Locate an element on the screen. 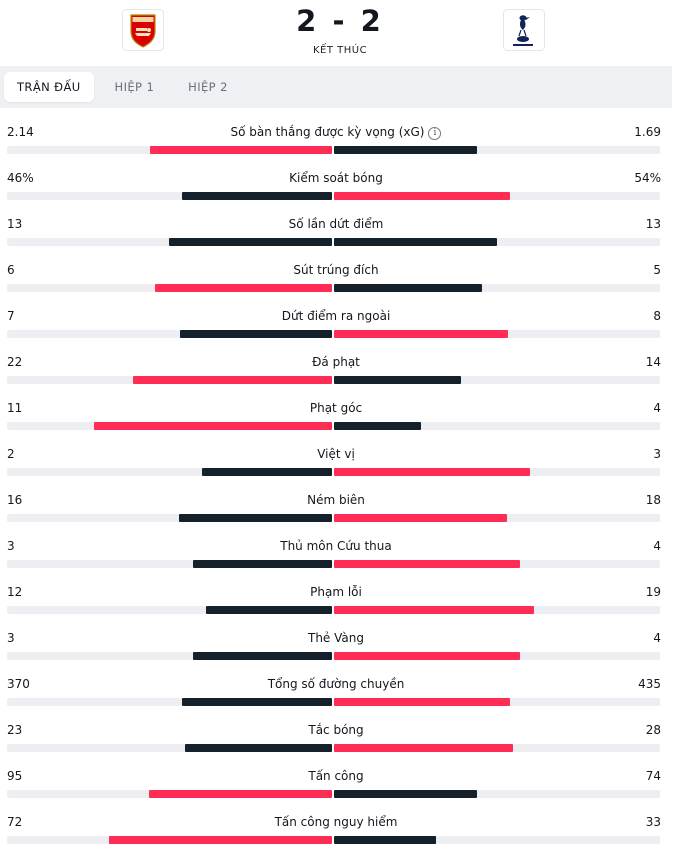 This screenshot has width=680, height=862. home-stat-value: 46% is located at coordinates (20, 178).